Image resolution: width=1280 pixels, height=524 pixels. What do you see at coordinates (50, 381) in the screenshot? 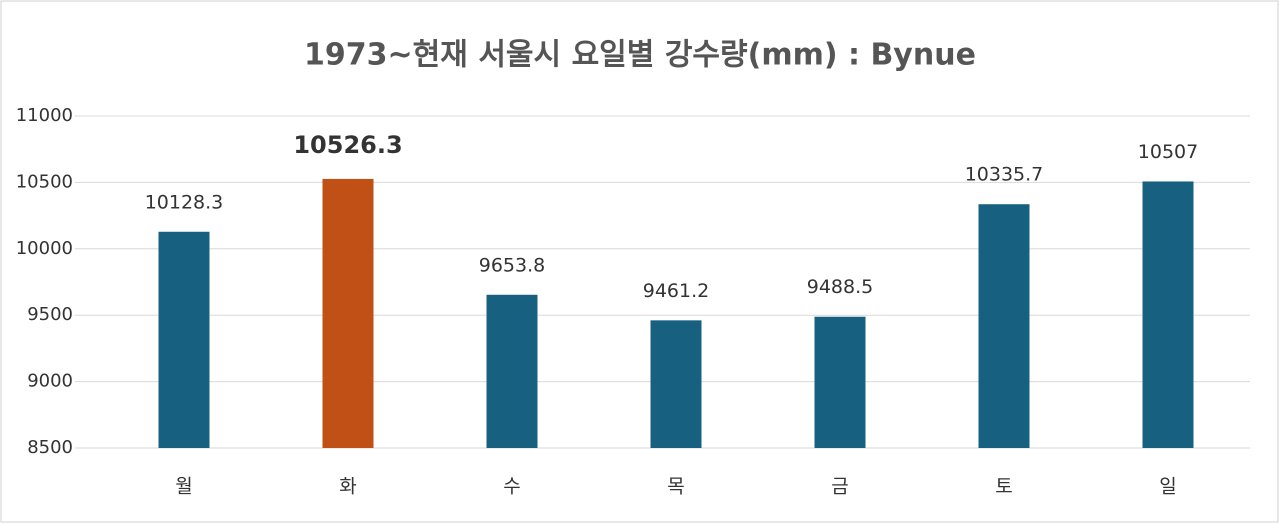
I see `y-tick-label: 9000` at bounding box center [50, 381].